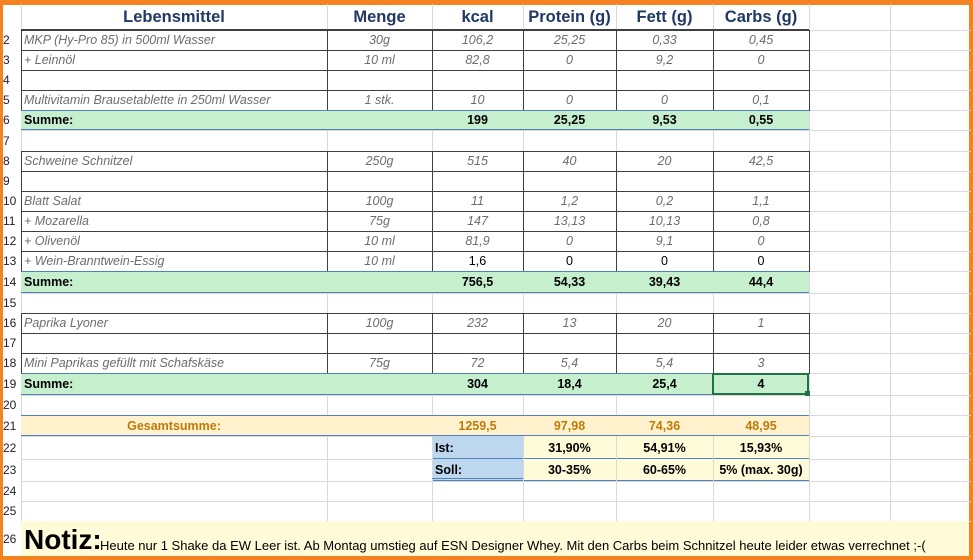 This screenshot has width=973, height=560. Describe the element at coordinates (477, 40) in the screenshot. I see `value-cell: 106,2` at that location.